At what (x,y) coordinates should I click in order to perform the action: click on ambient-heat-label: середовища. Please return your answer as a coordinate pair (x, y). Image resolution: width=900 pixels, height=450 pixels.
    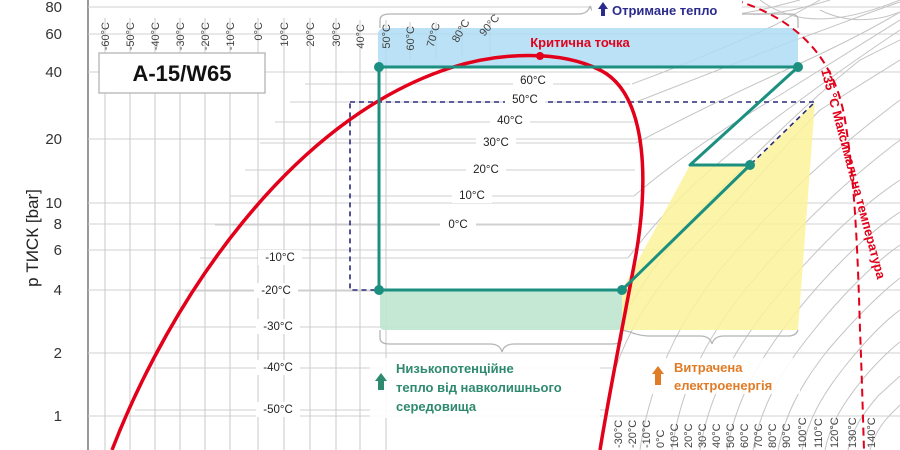
    Looking at the image, I should click on (436, 406).